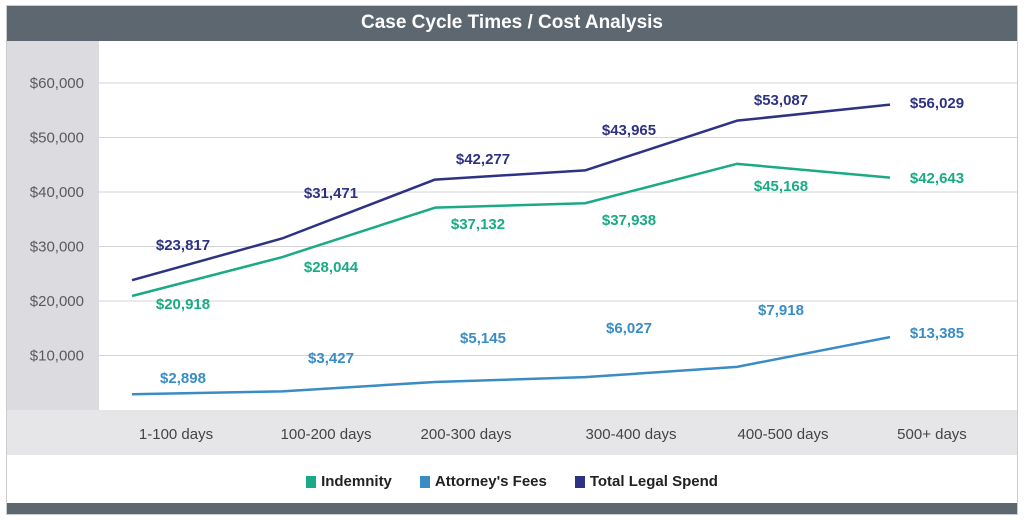  Describe the element at coordinates (483, 159) in the screenshot. I see `data-label-total-legal-spend: $42,277` at that location.